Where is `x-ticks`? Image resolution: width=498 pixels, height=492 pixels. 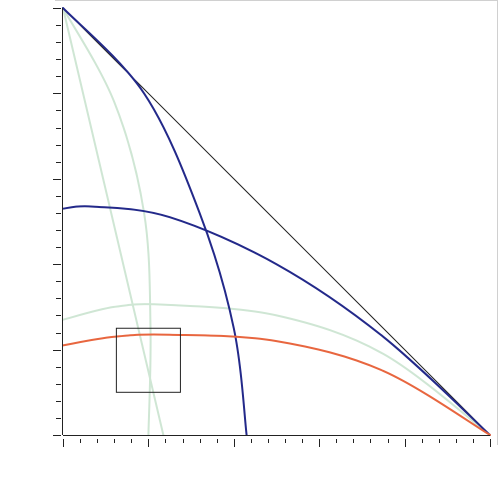
x-ticks is located at coordinates (277, 443).